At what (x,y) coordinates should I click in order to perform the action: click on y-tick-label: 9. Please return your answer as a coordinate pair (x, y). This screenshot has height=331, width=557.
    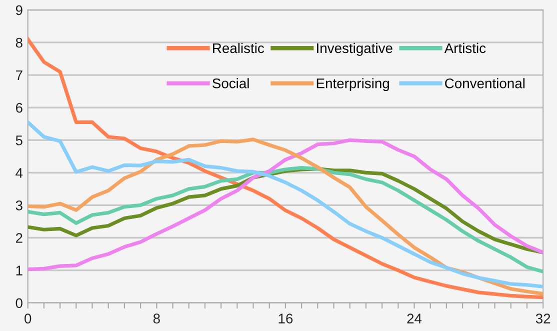
    Looking at the image, I should click on (19, 10).